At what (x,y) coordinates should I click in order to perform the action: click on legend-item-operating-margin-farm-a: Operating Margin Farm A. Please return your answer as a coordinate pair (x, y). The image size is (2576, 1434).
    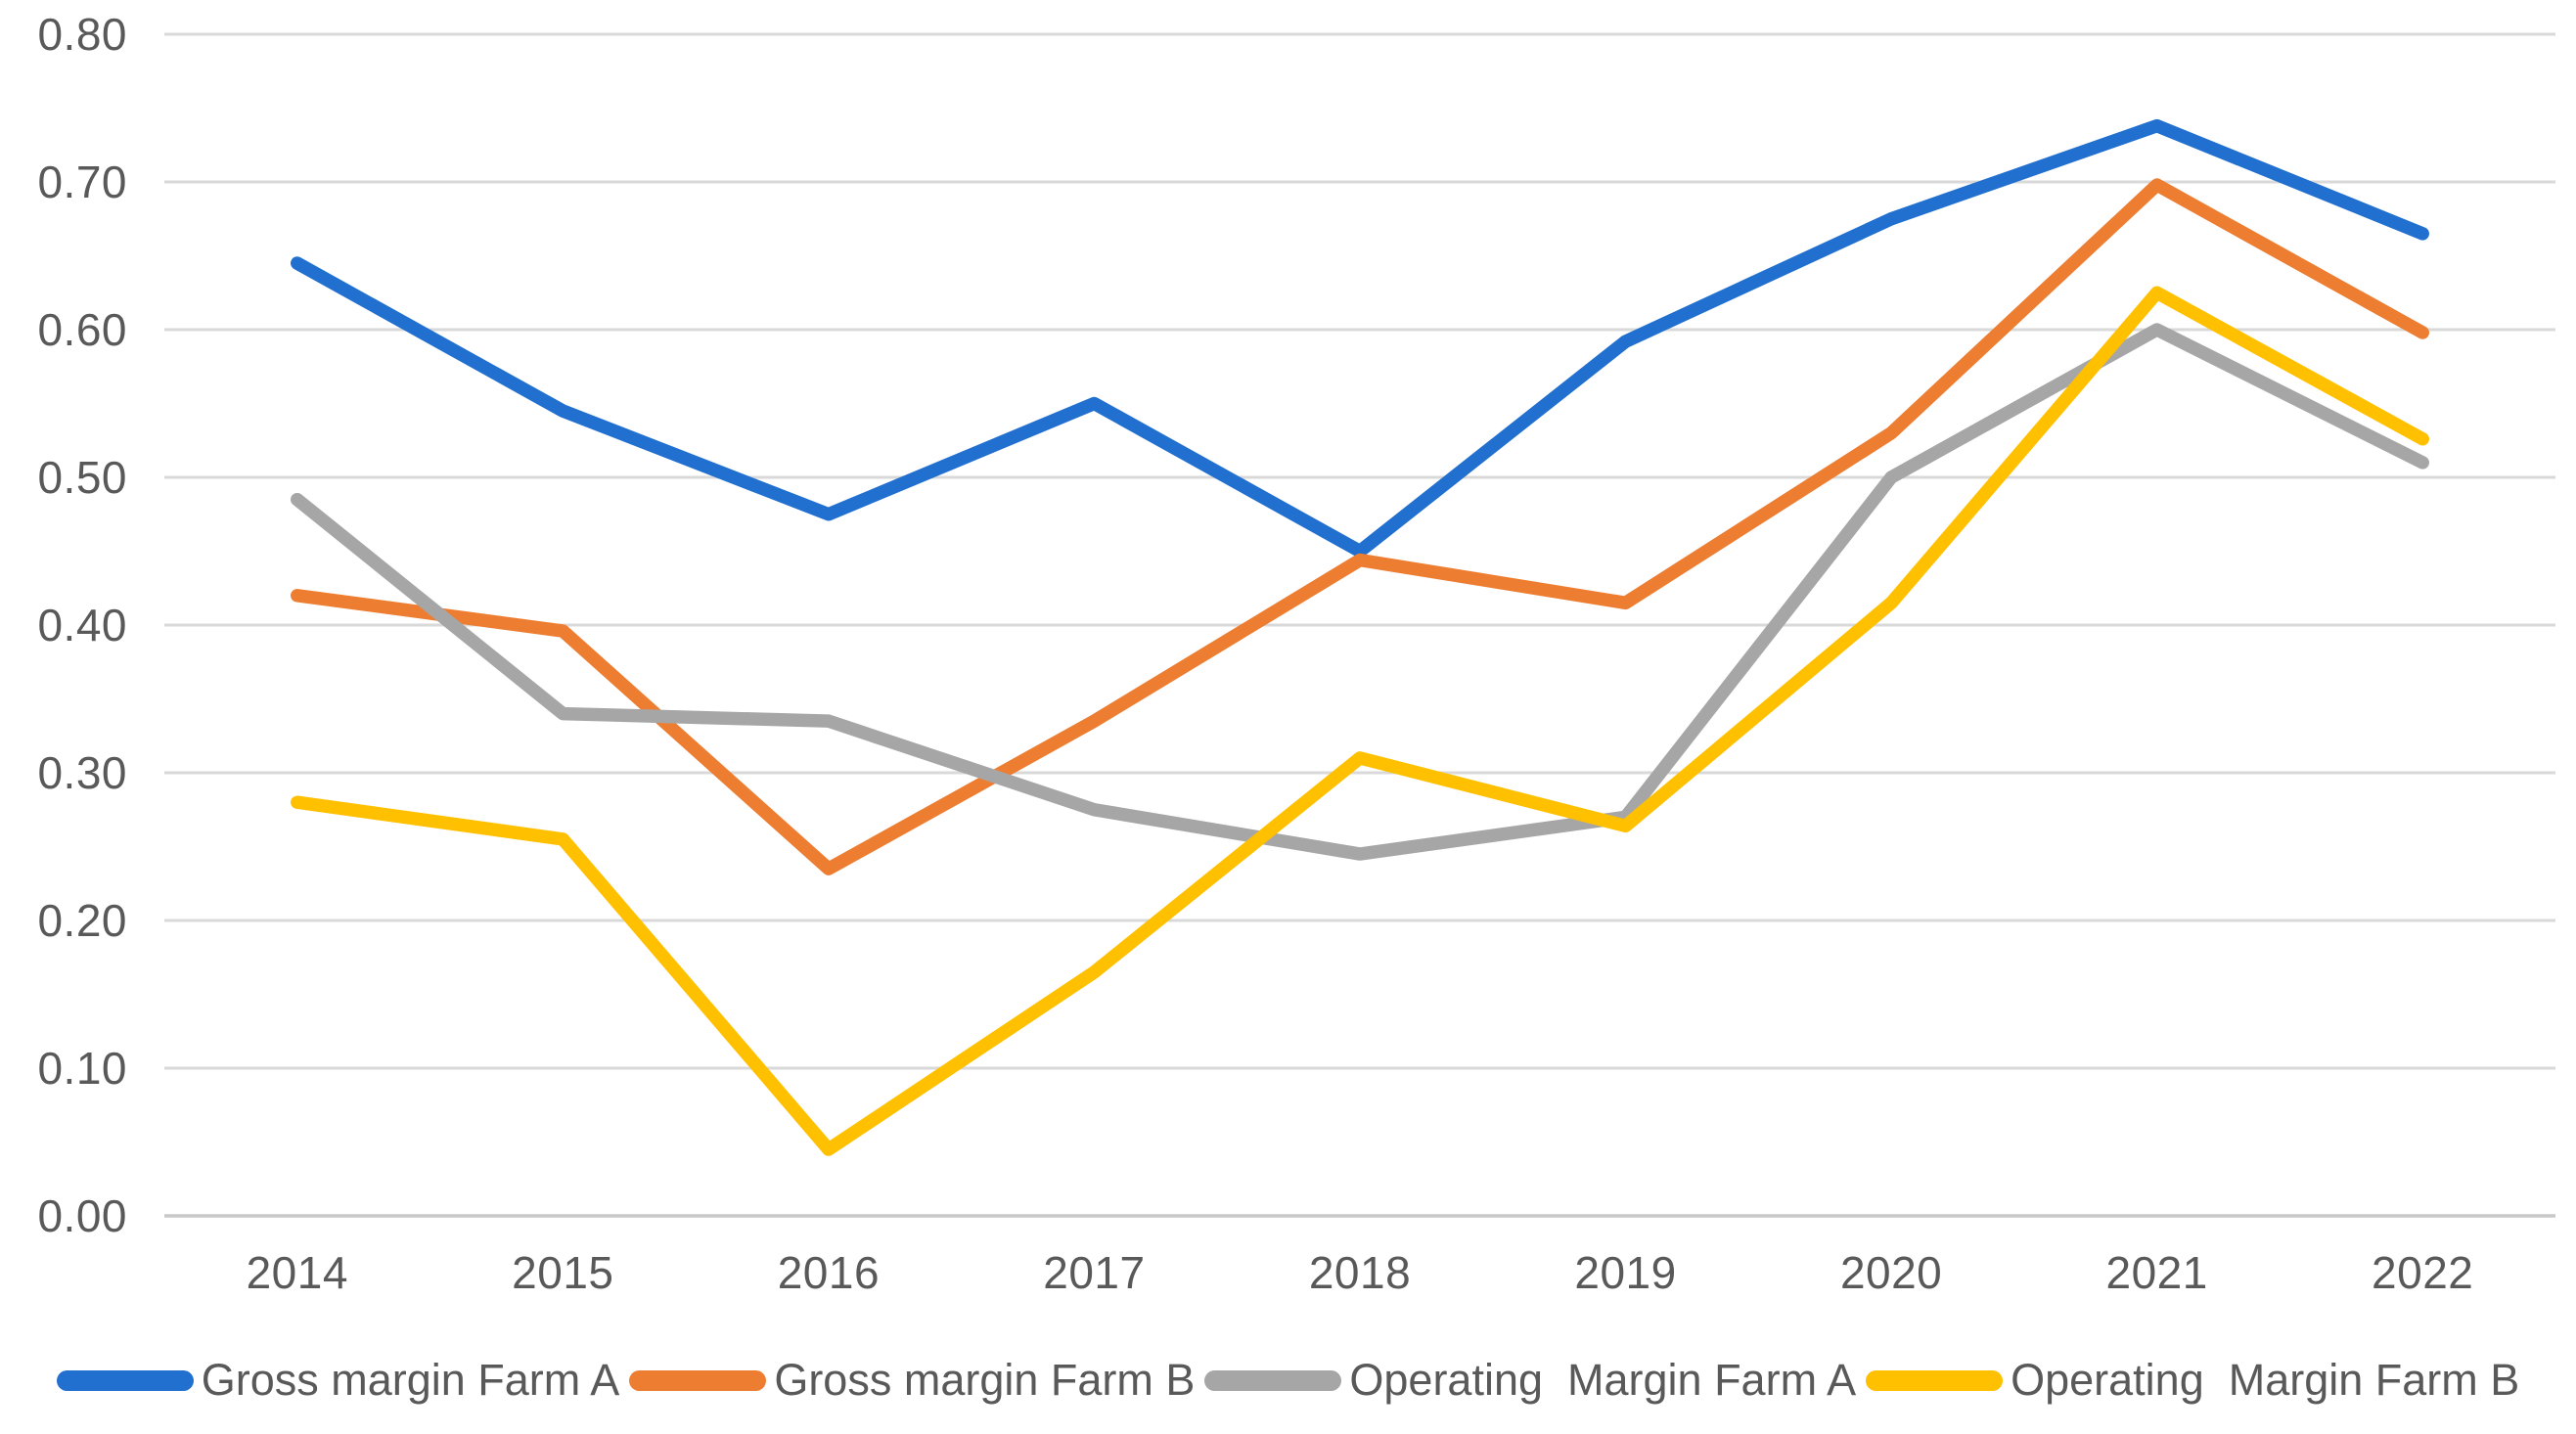
    Looking at the image, I should click on (1530, 1380).